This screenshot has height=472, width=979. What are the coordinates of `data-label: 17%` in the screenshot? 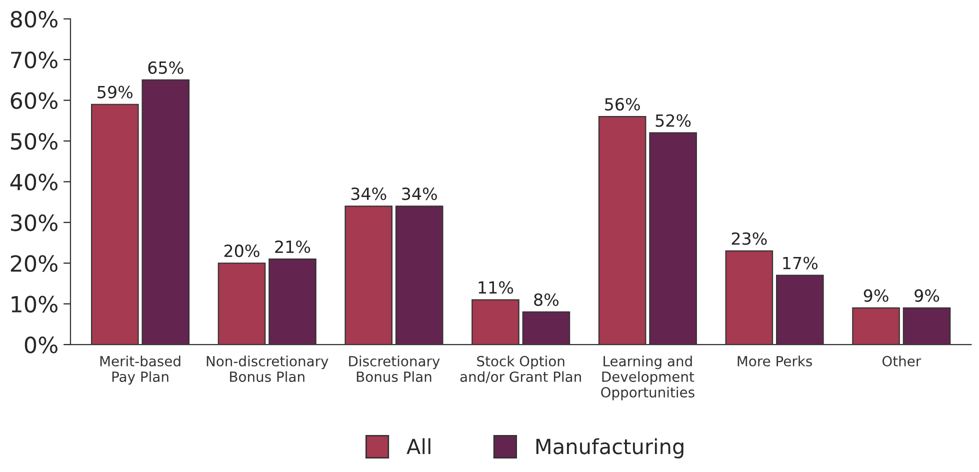 It's located at (800, 263).